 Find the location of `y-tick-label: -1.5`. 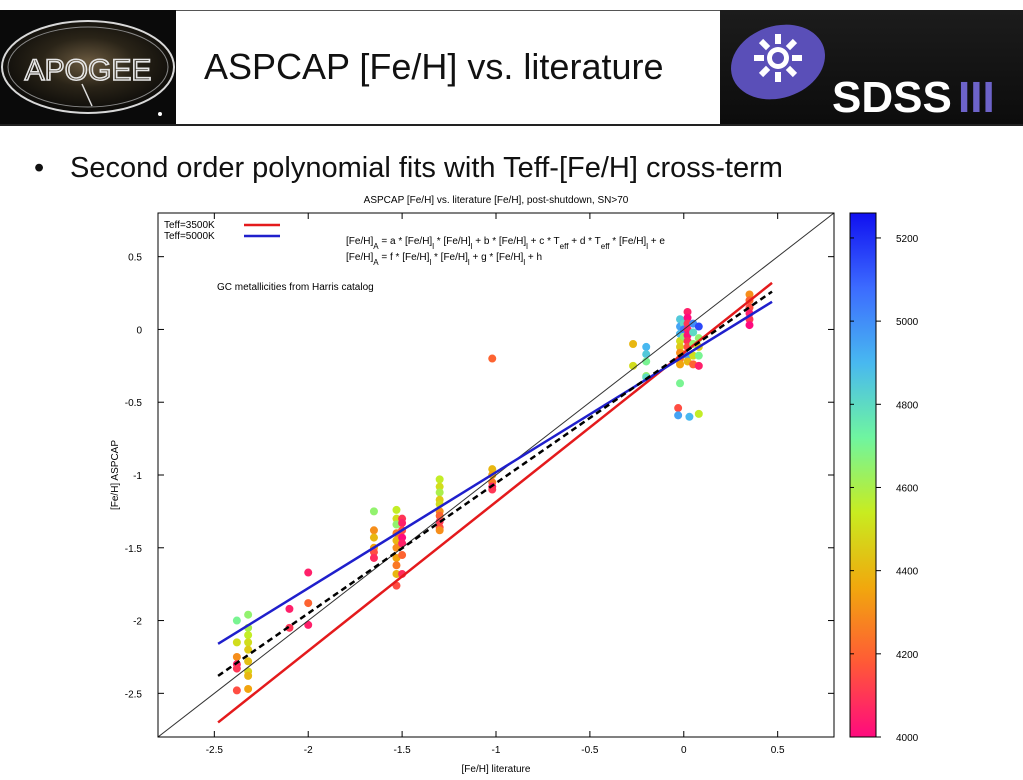

y-tick-label: -1.5 is located at coordinates (134, 549).